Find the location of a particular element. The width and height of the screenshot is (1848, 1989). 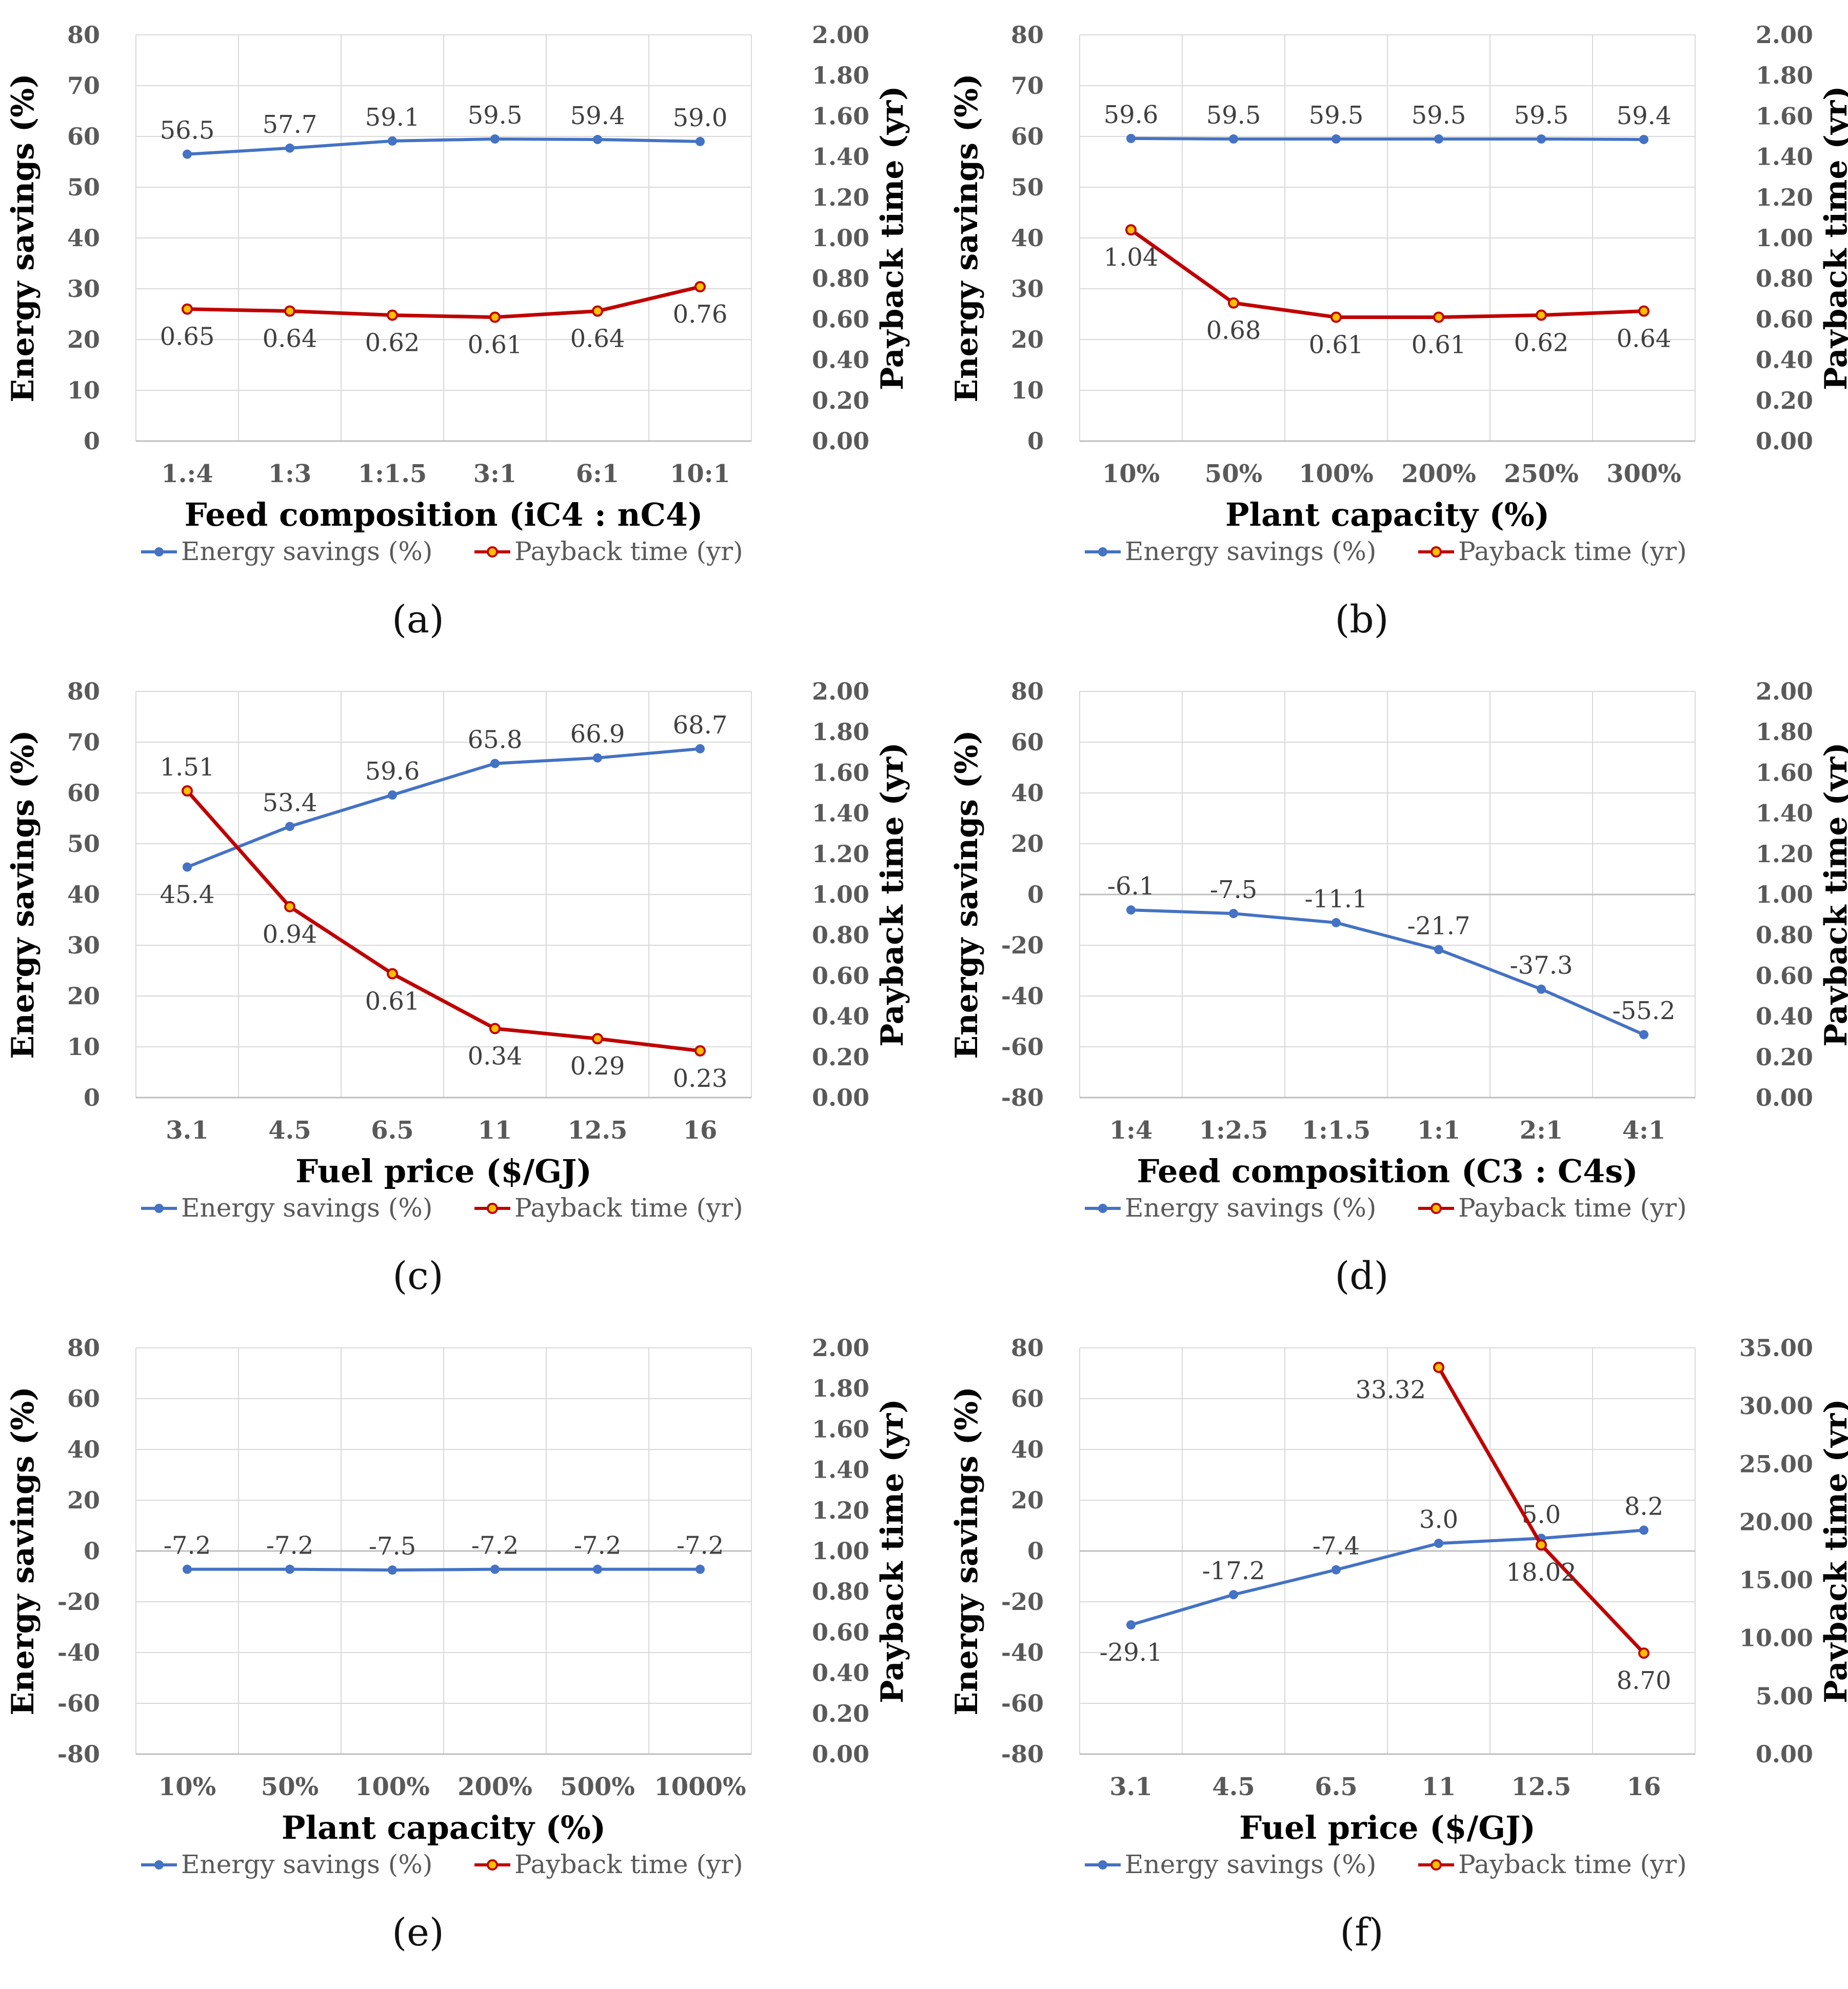

energy-savings-data-label: -7.2 is located at coordinates (290, 1545).